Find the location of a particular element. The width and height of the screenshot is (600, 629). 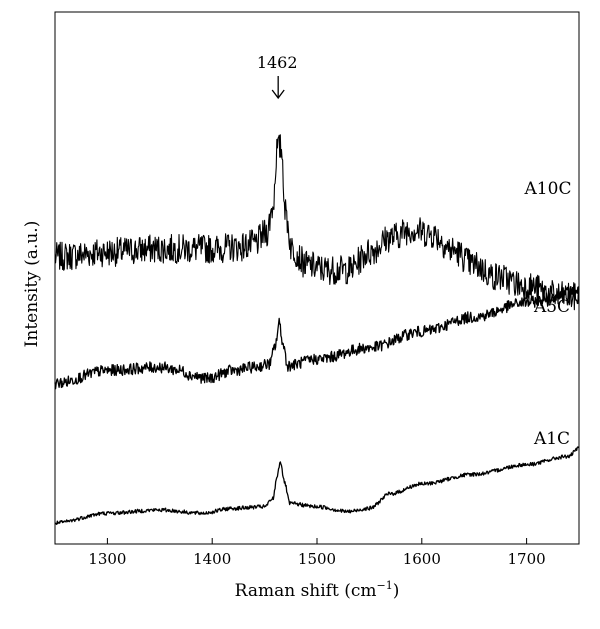

x-tick-label: 1700 is located at coordinates (527, 559).